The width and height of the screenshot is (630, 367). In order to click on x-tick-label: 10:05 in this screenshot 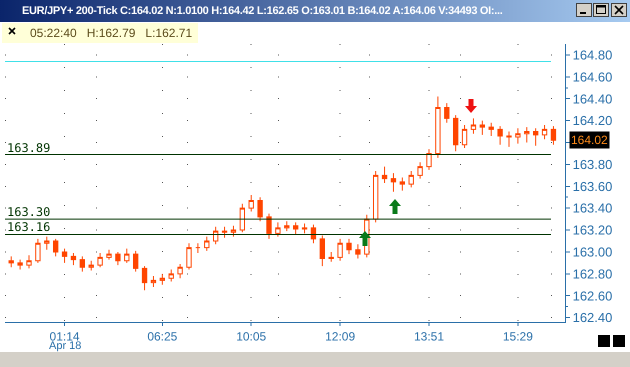, I will do `click(251, 336)`.